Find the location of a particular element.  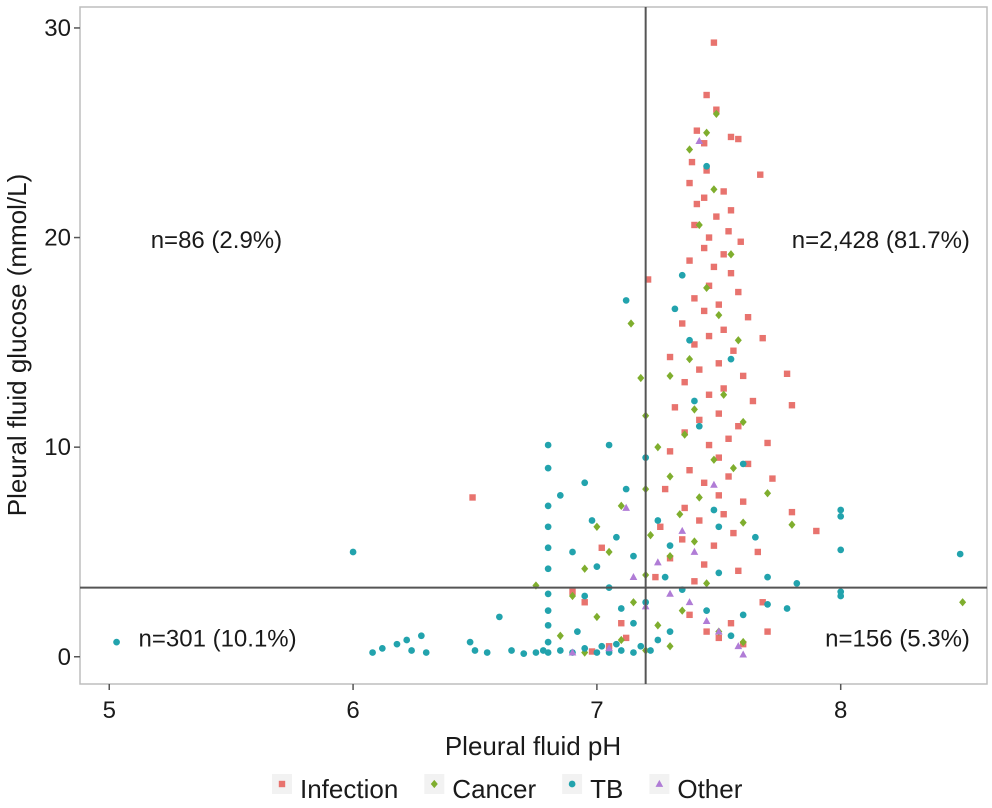

x-tick-label: 8 is located at coordinates (840, 710).